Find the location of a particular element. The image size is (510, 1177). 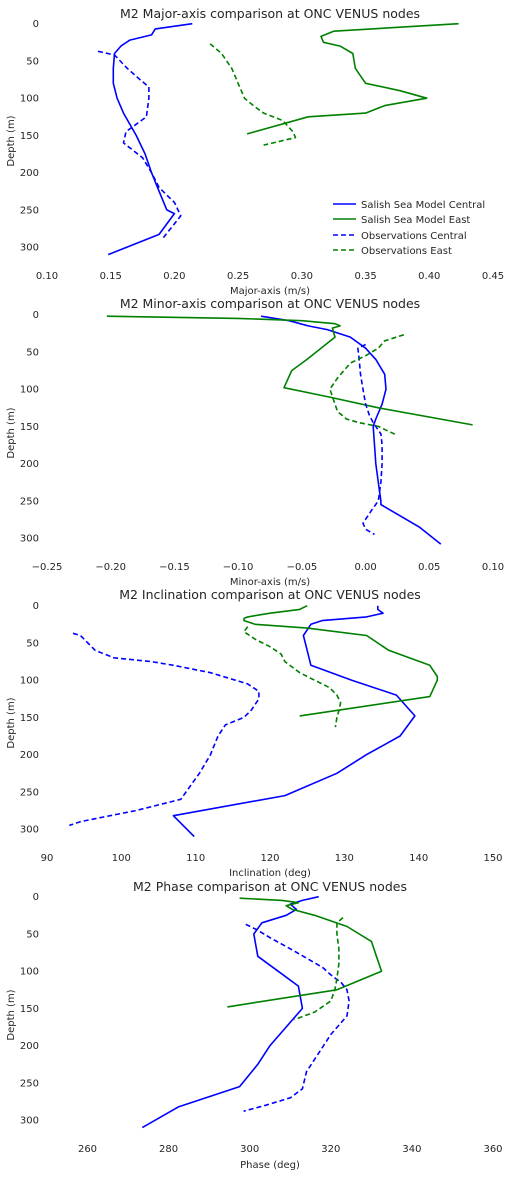

x-tick-label: 0.15 is located at coordinates (111, 276).